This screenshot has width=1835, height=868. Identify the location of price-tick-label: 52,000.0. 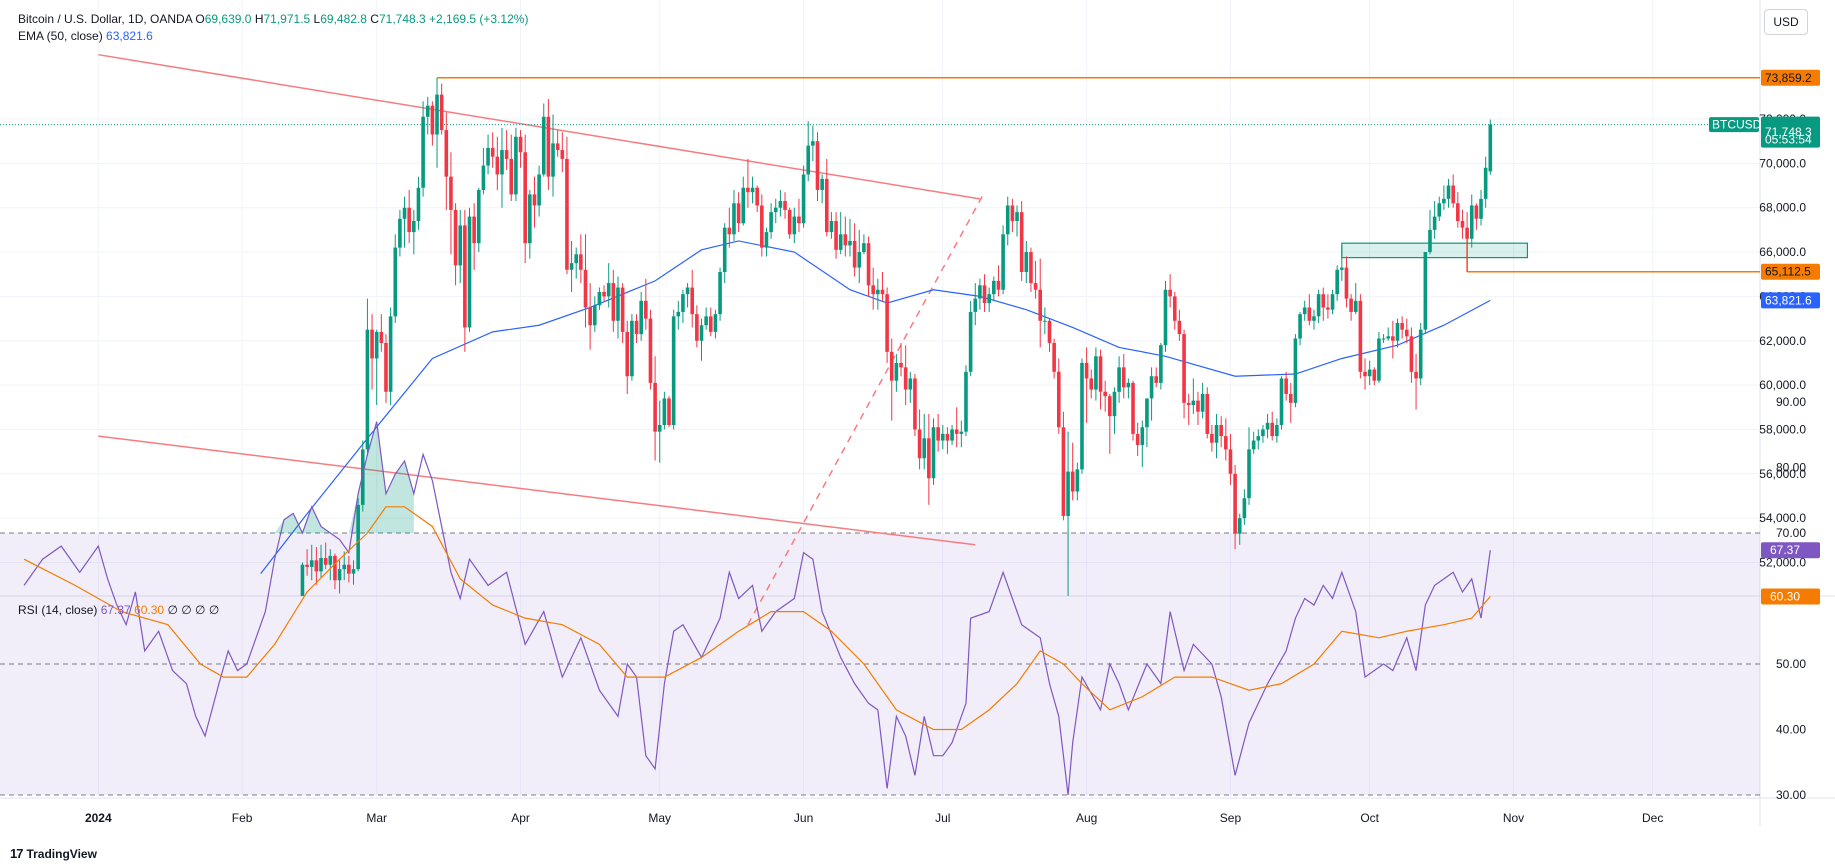
(1782, 563).